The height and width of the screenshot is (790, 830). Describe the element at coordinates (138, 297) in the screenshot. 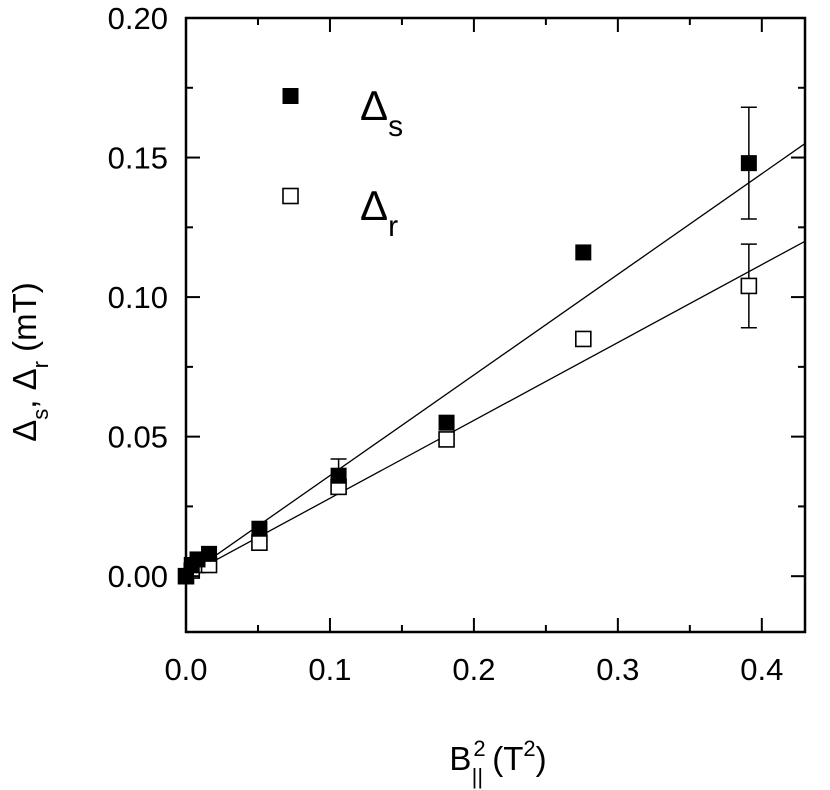

I see `y-tick-label: 0.10` at that location.